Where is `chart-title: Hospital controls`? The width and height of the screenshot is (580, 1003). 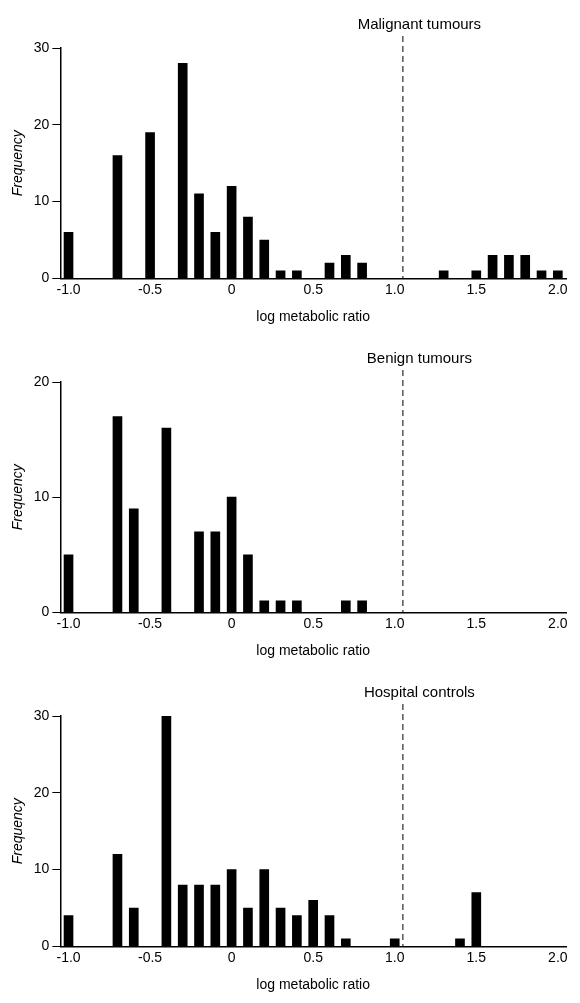 chart-title: Hospital controls is located at coordinates (419, 691).